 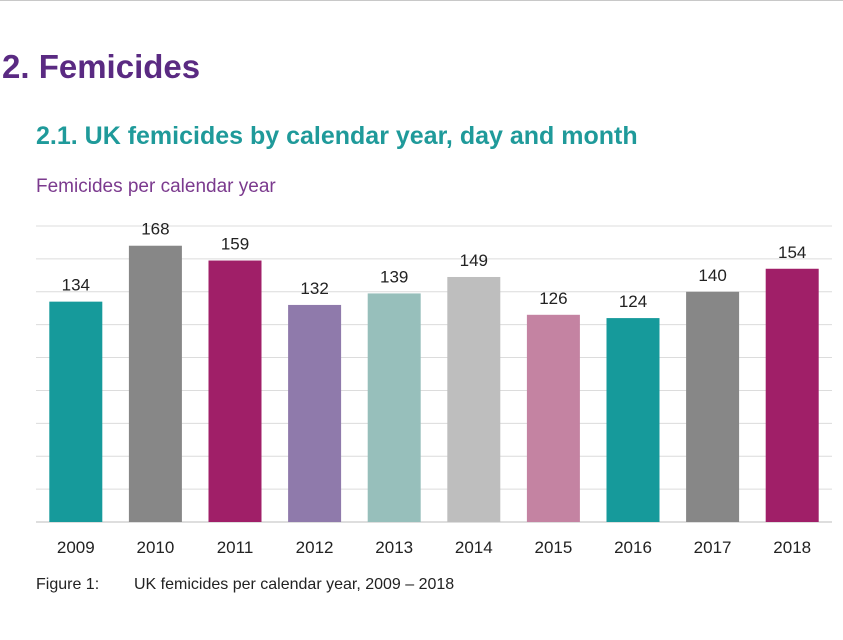 What do you see at coordinates (155, 383) in the screenshot?
I see `bar-2010` at bounding box center [155, 383].